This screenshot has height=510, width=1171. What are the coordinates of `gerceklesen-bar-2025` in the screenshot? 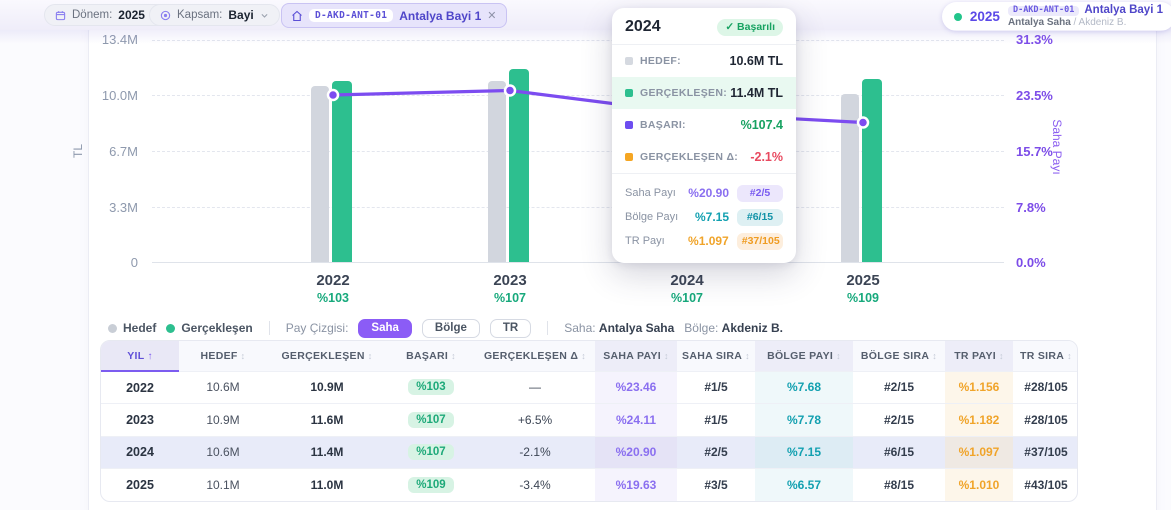 It's located at (872, 170).